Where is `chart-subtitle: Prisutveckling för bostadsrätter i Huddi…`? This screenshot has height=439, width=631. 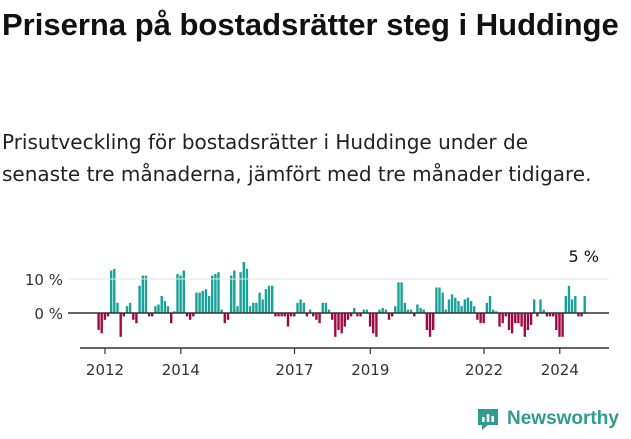
chart-subtitle: Prisutveckling för bostadsrätter i Huddi… is located at coordinates (297, 158).